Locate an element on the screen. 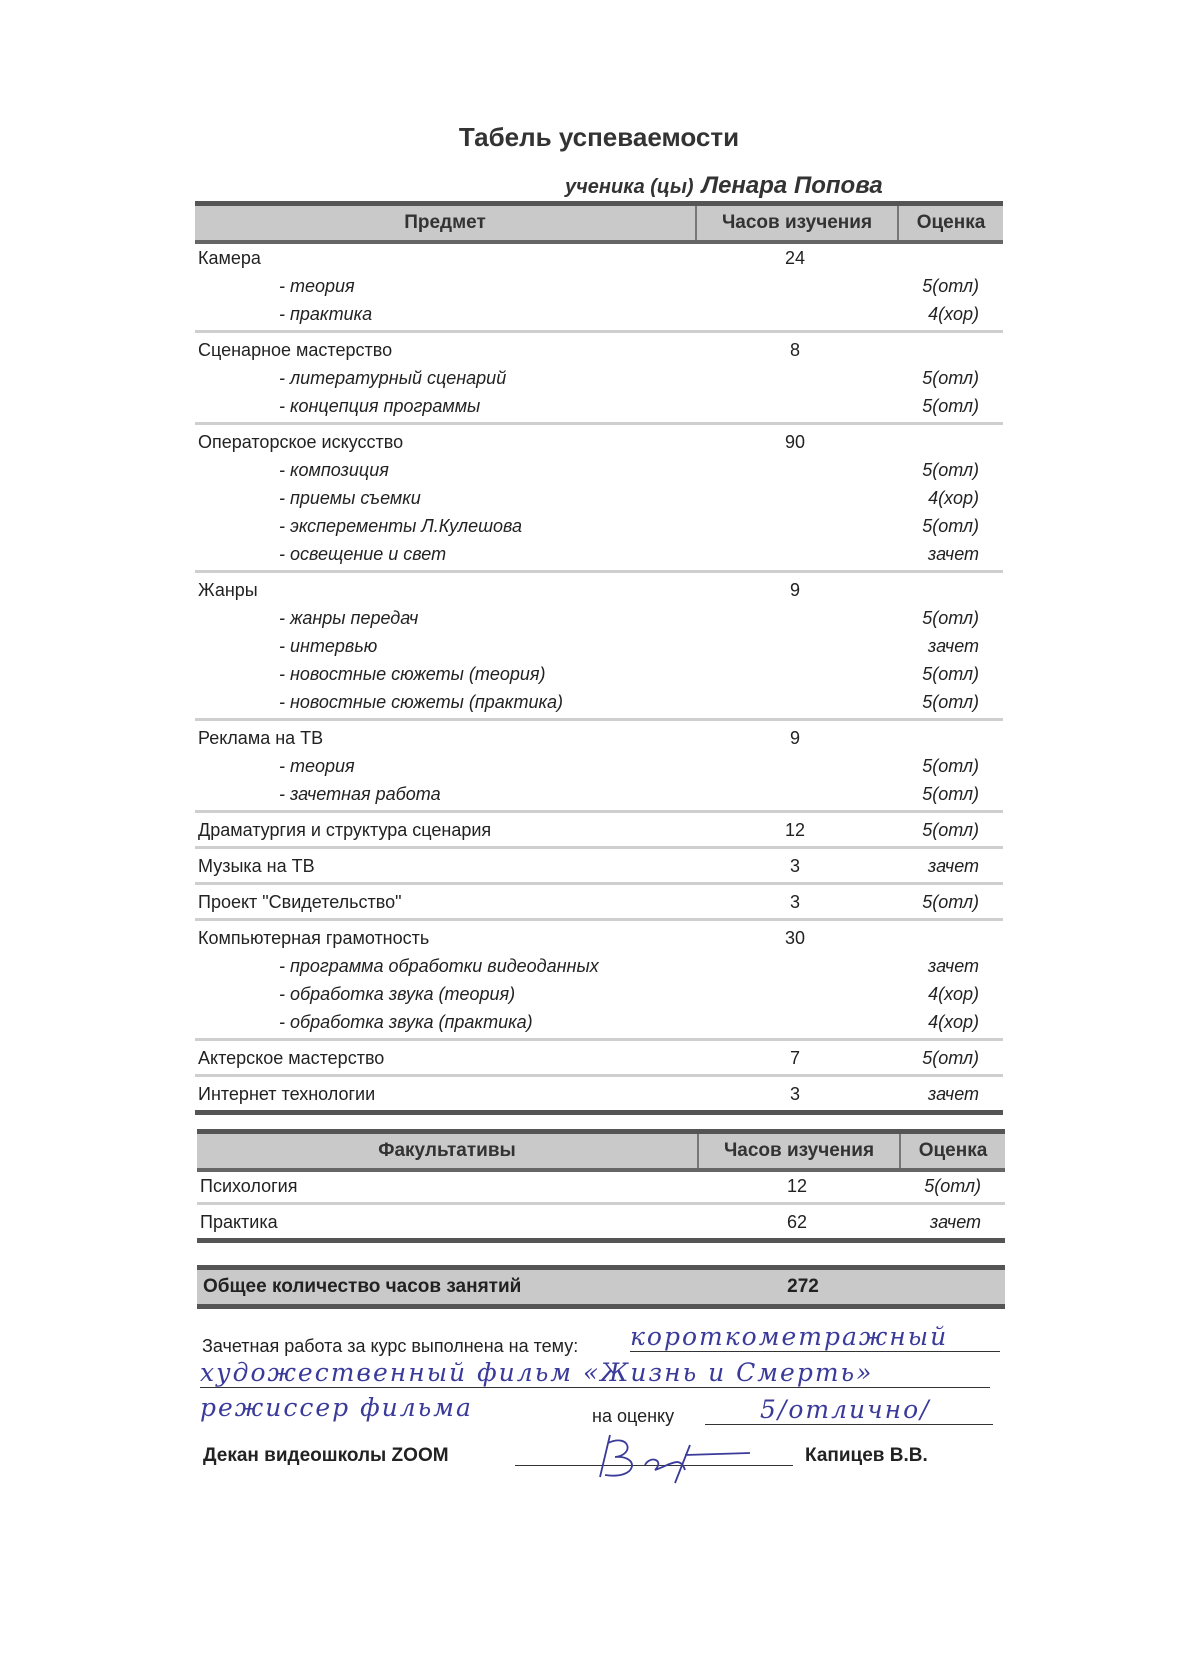 The image size is (1198, 1667). topic-name: - жанры передач is located at coordinates (349, 617).